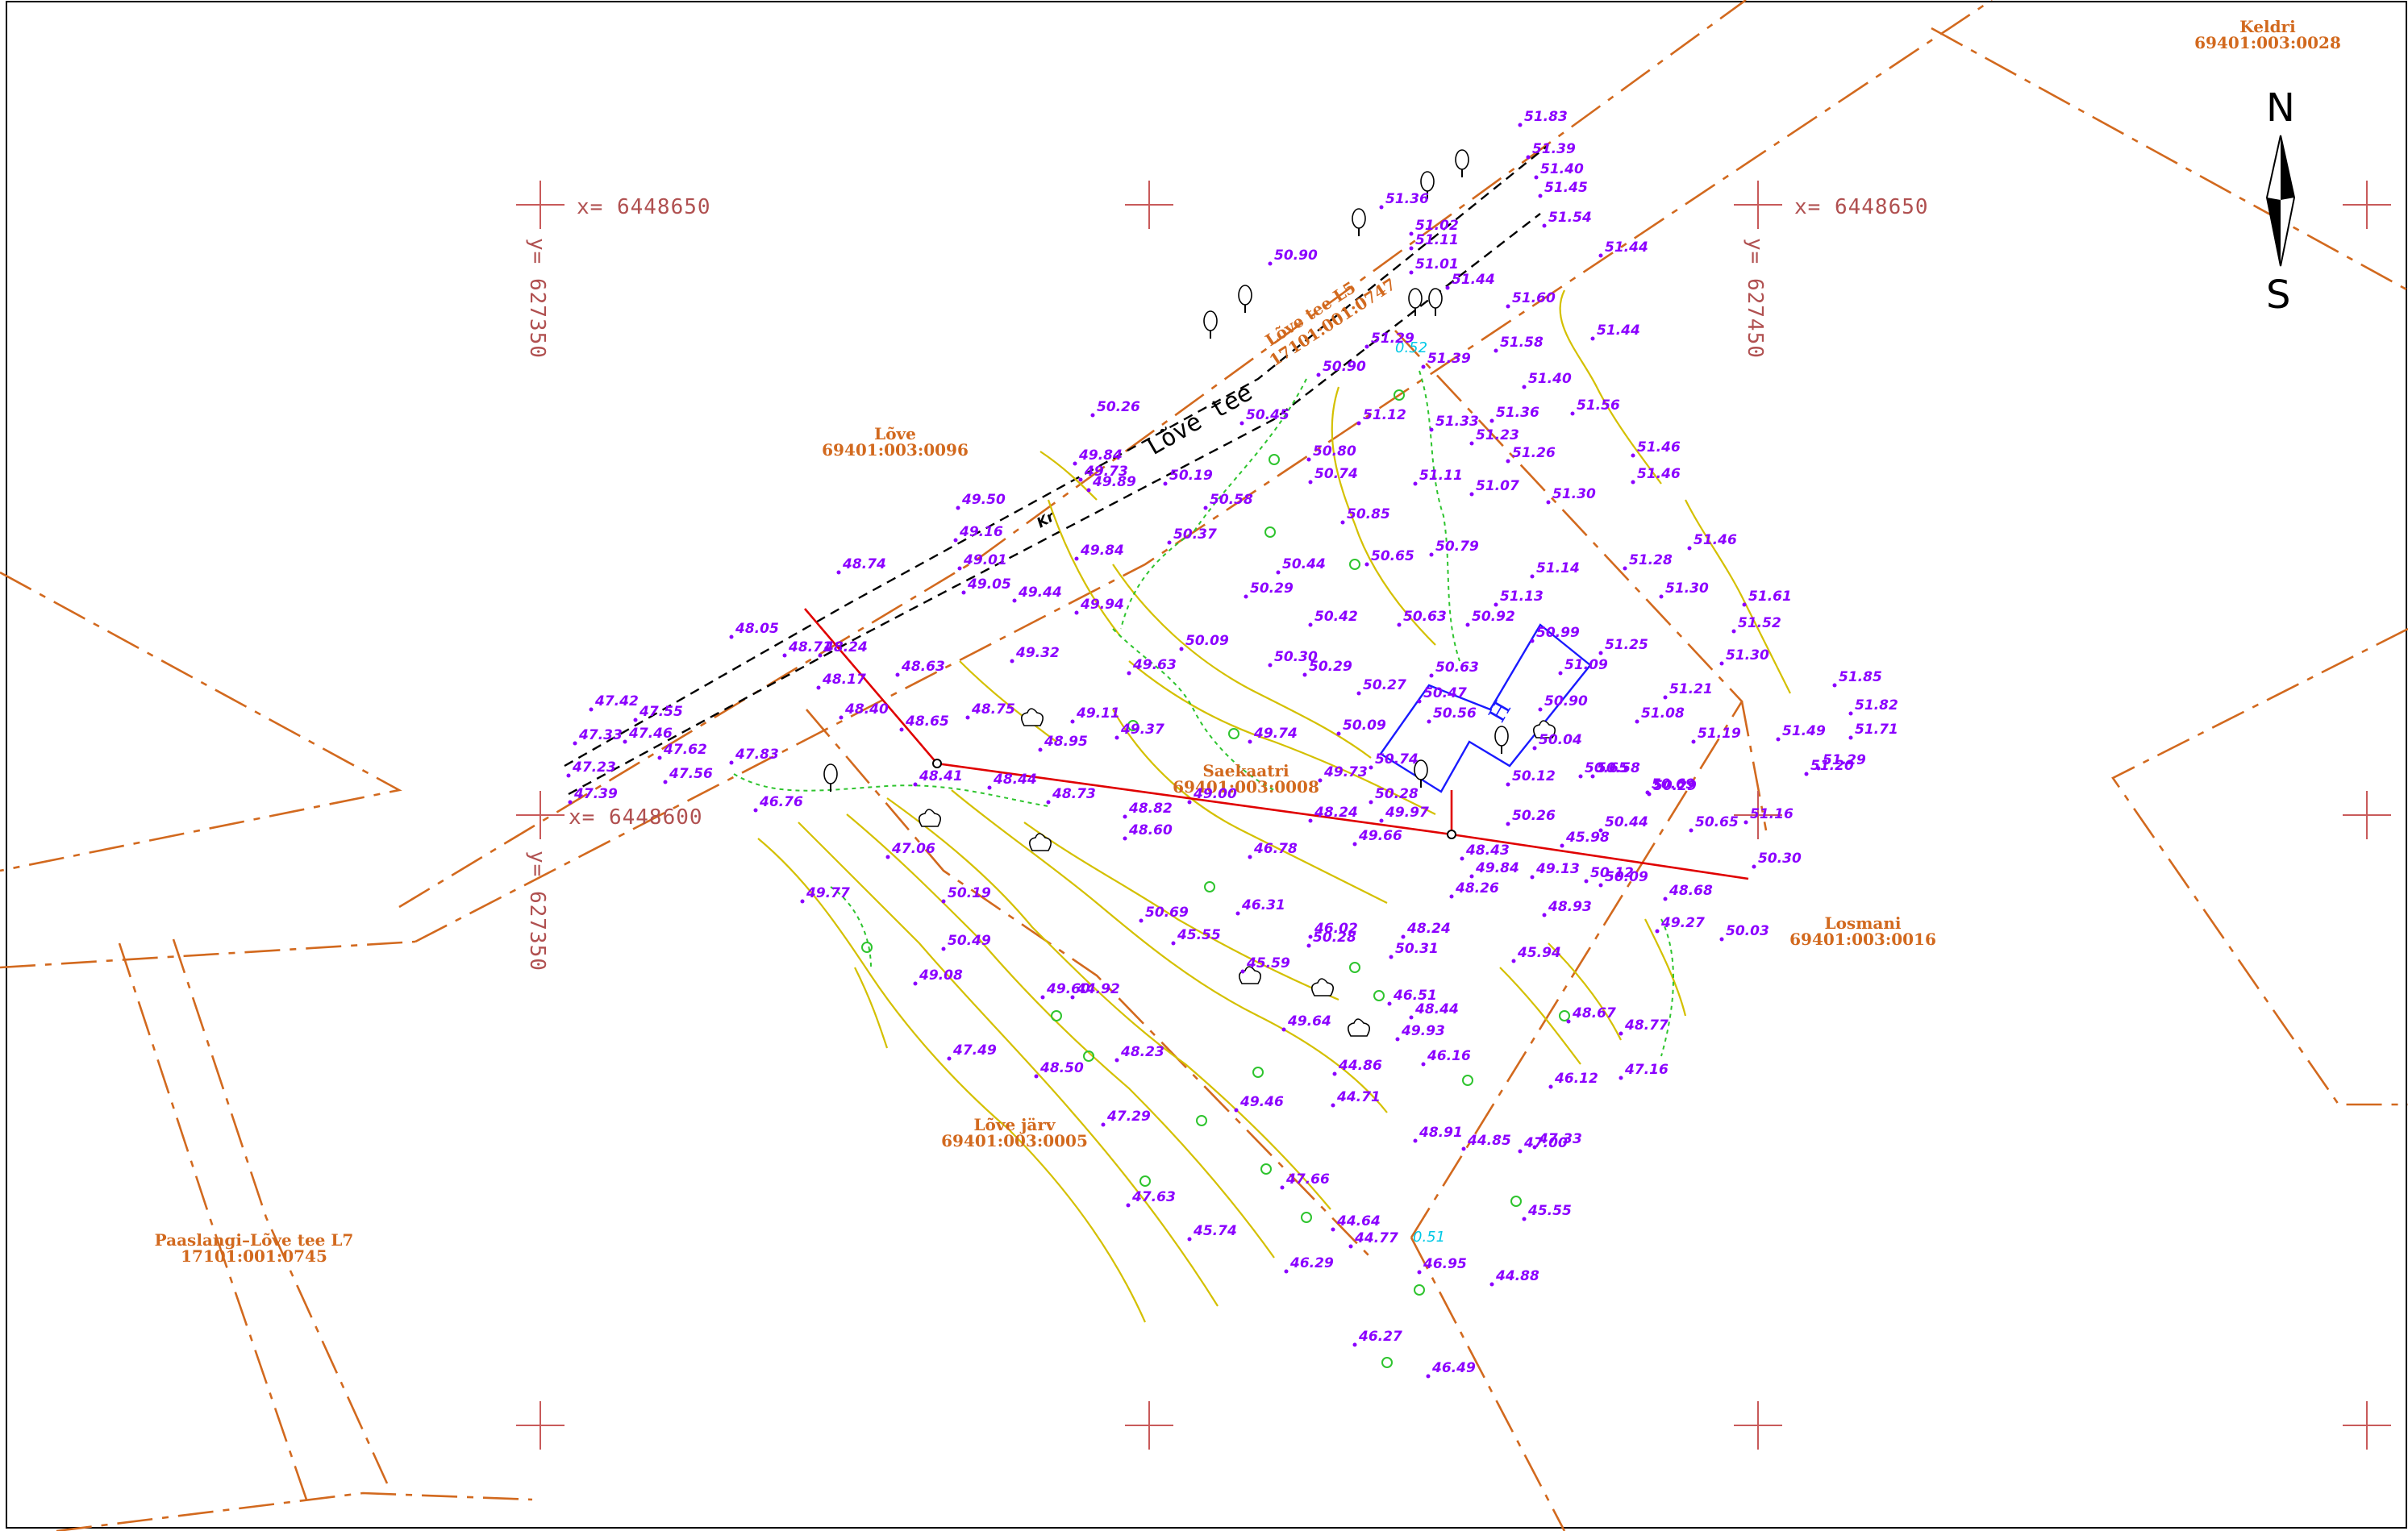 This screenshot has height=1531, width=2408. What do you see at coordinates (1098, 713) in the screenshot?
I see `elevation-label: 49.11` at bounding box center [1098, 713].